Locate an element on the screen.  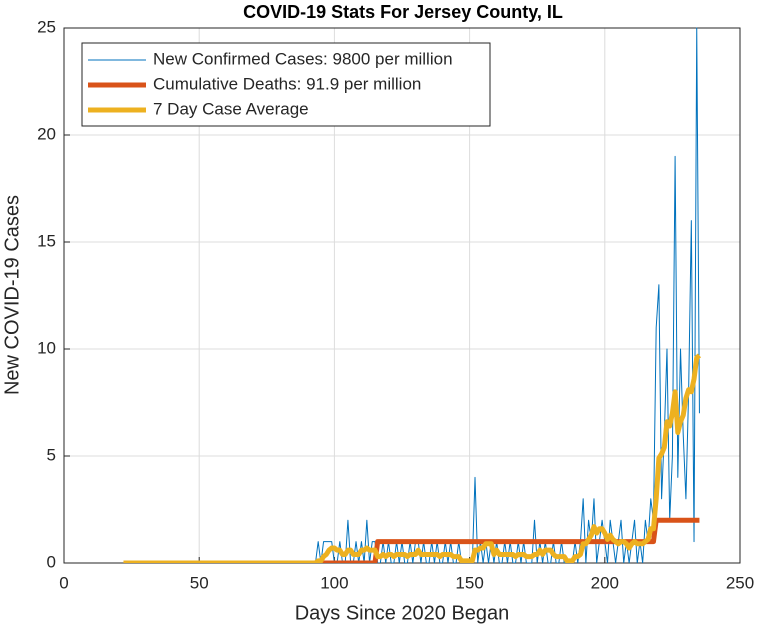
x-tick-label: 0 is located at coordinates (63, 582).